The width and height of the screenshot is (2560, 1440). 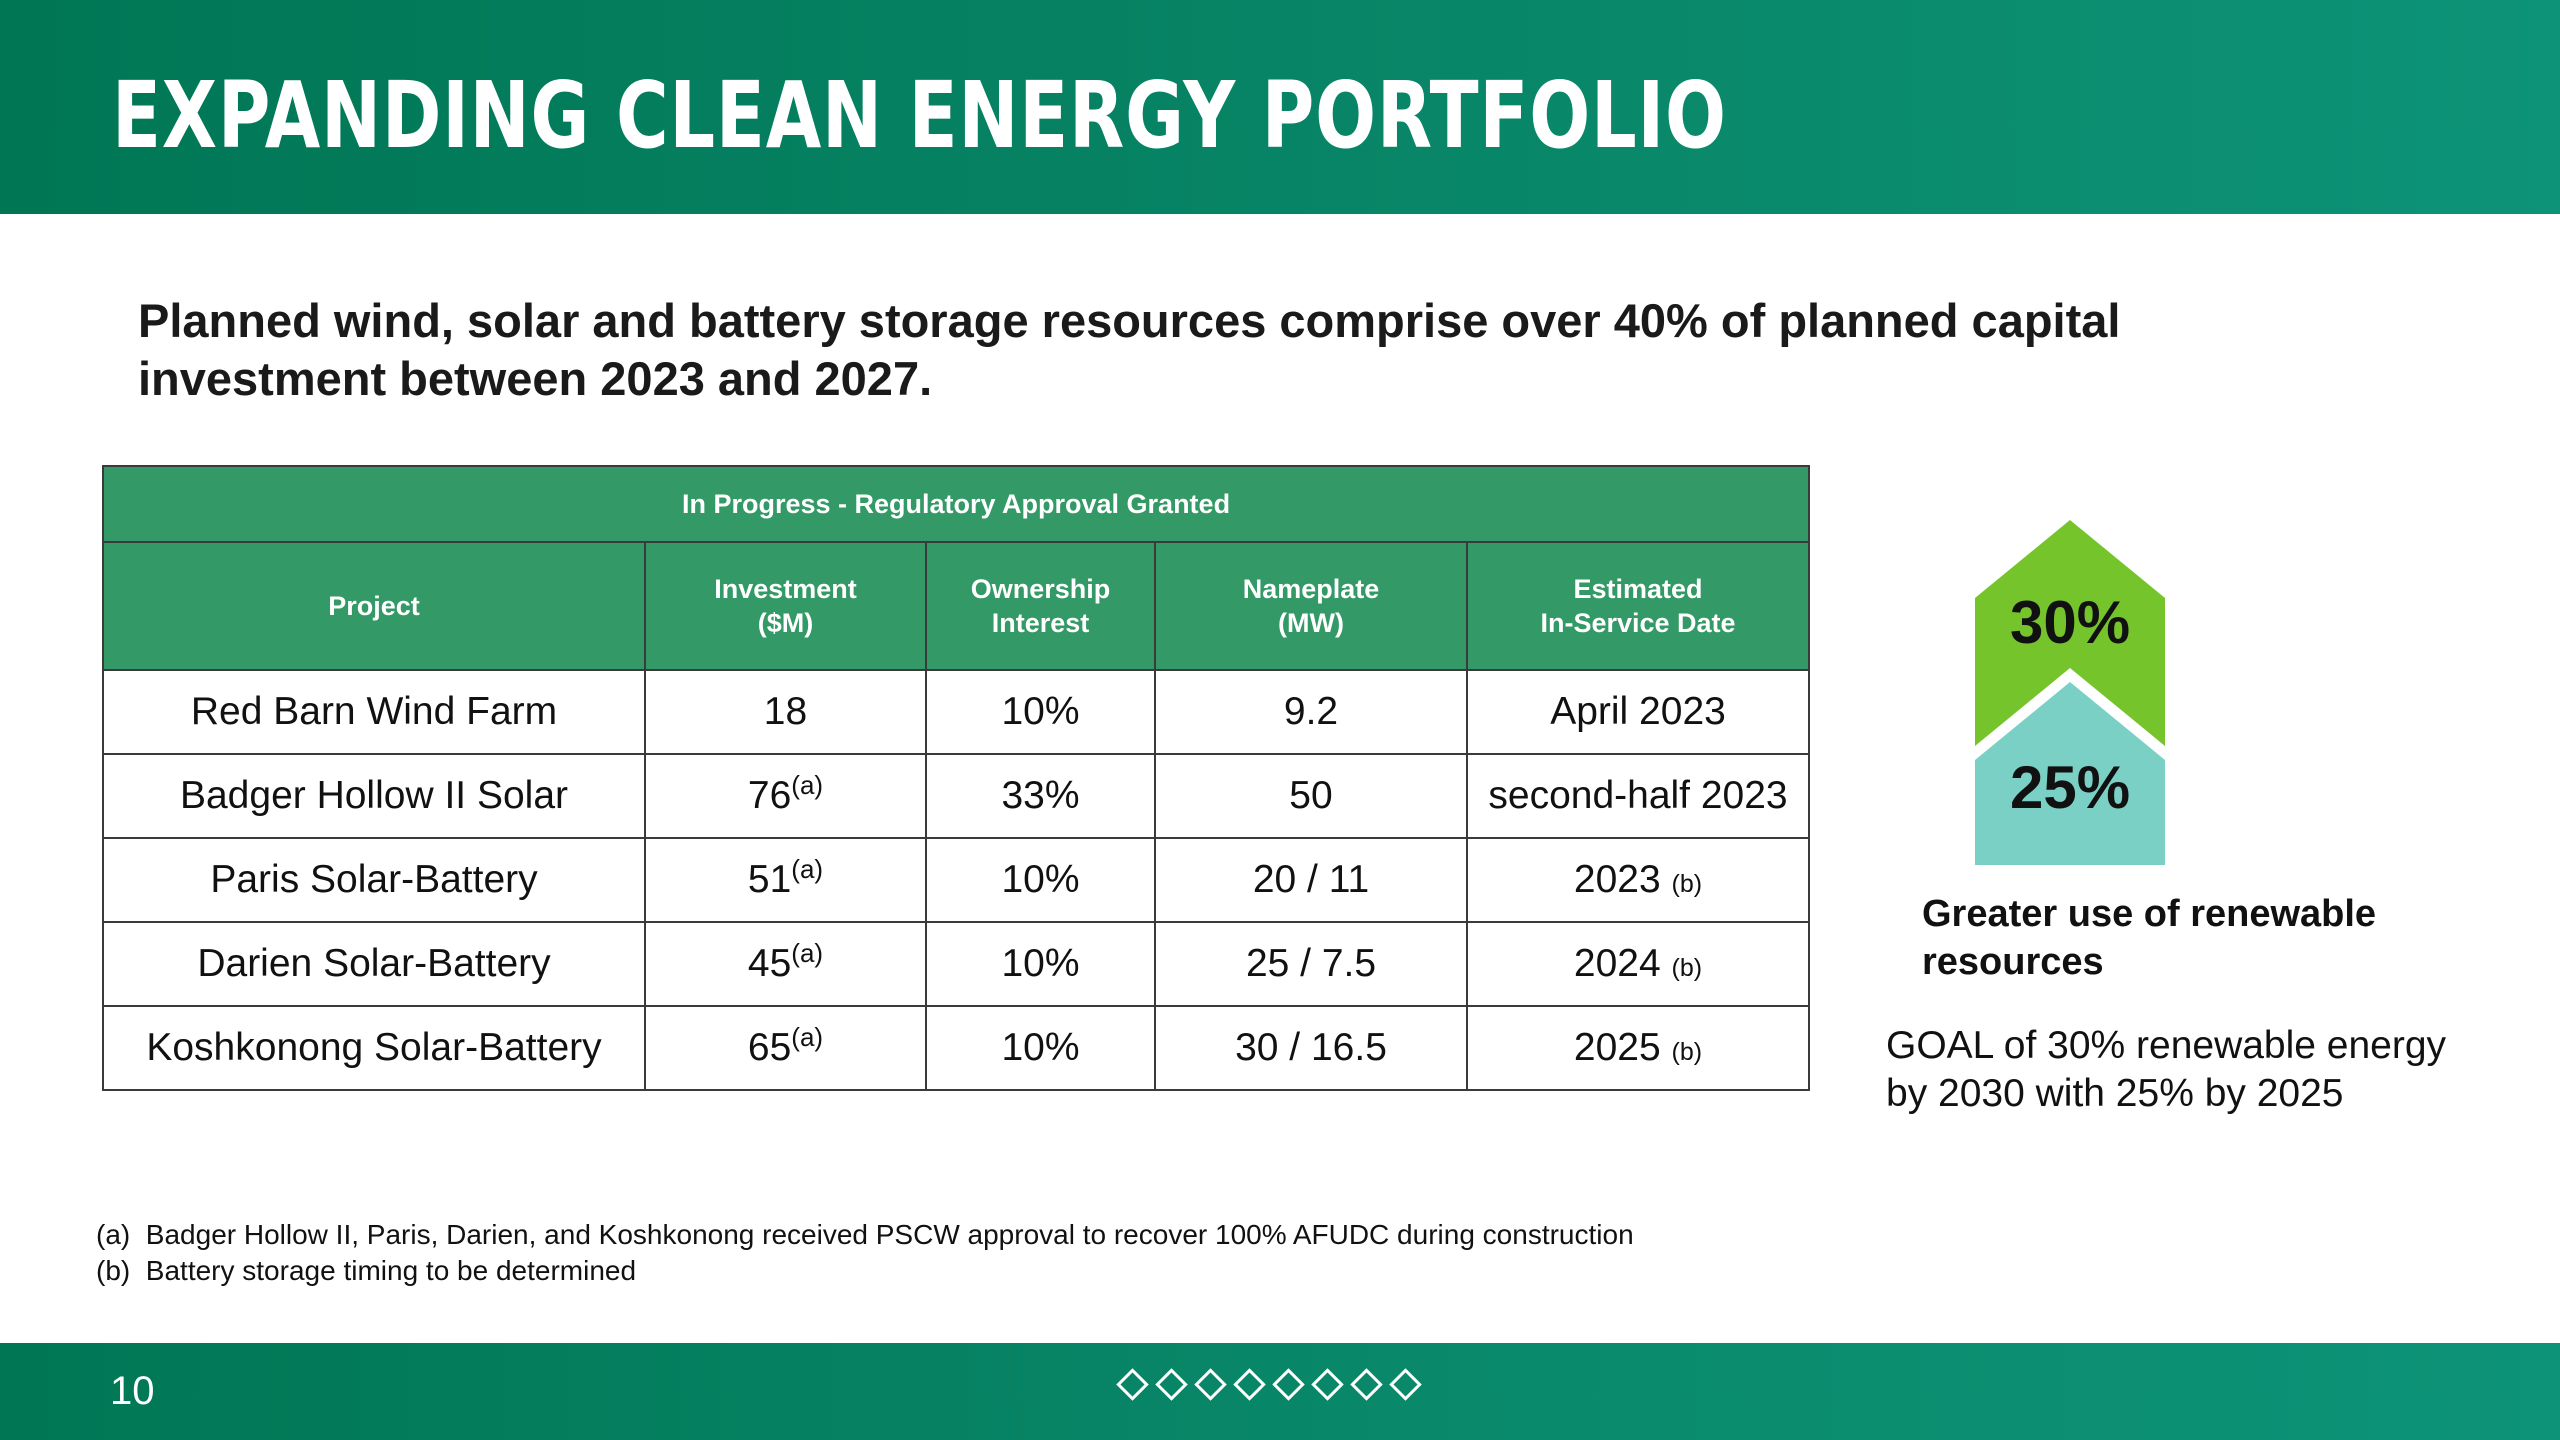 I want to click on date-value: April 2023, so click(x=1638, y=711).